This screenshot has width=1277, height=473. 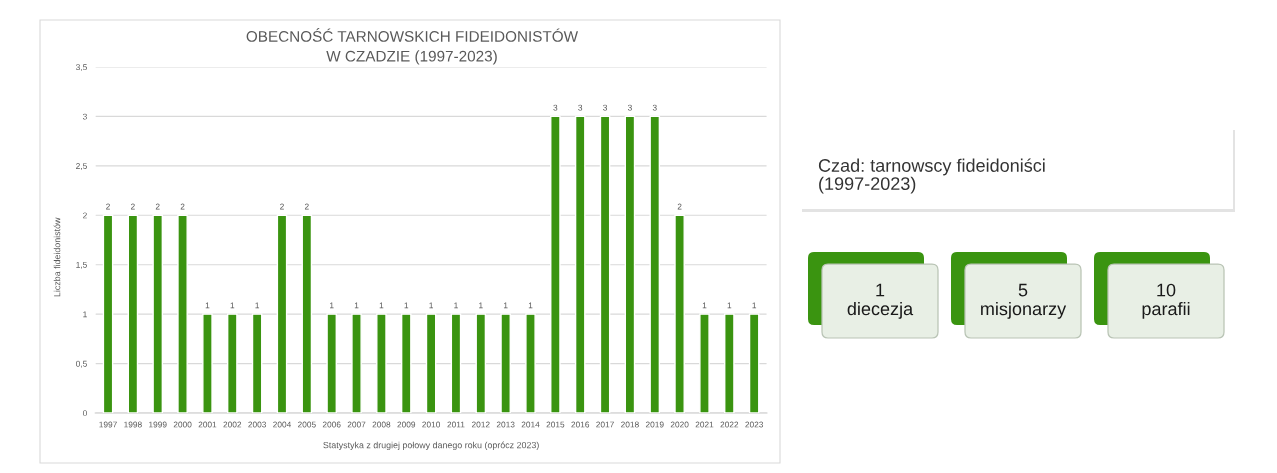 I want to click on x-tick-label: 2002, so click(x=232, y=424).